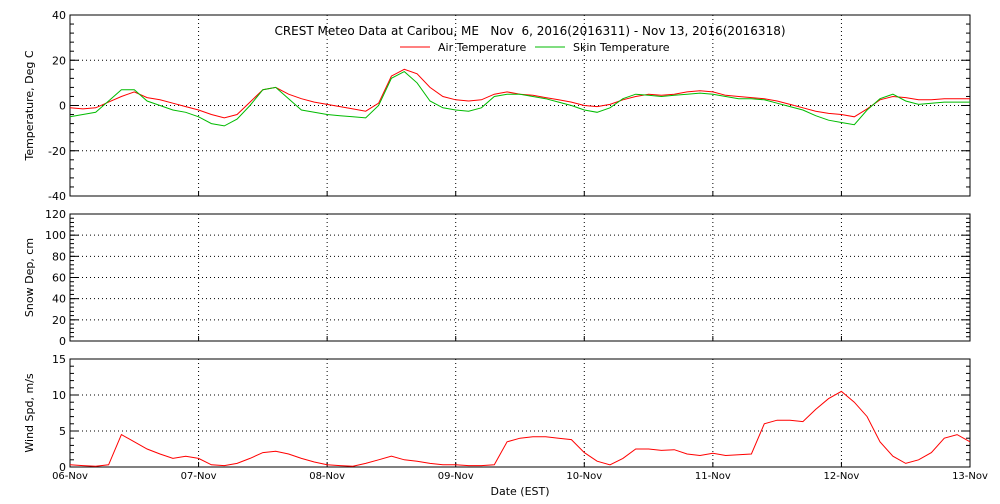 This screenshot has height=504, width=1000. Describe the element at coordinates (59, 359) in the screenshot. I see `y-tick-label: 15` at that location.